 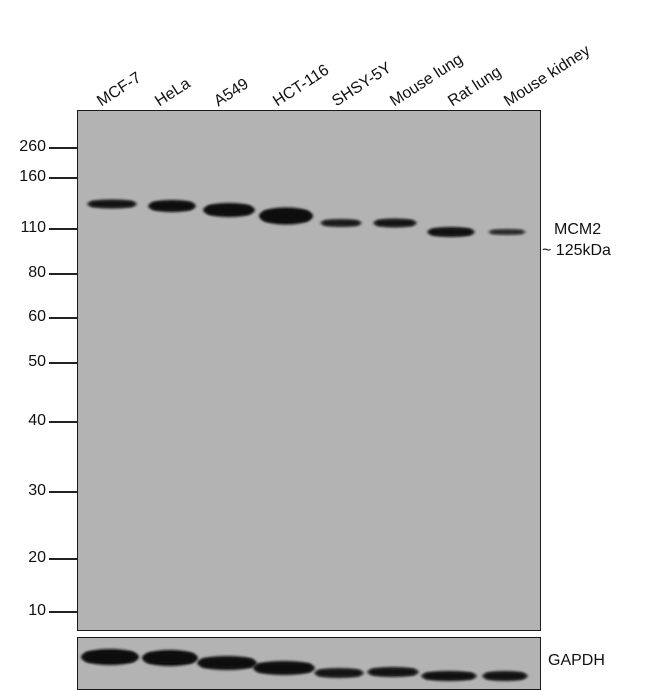 What do you see at coordinates (505, 676) in the screenshot?
I see `gapdh-band-mouse-kidney-core` at bounding box center [505, 676].